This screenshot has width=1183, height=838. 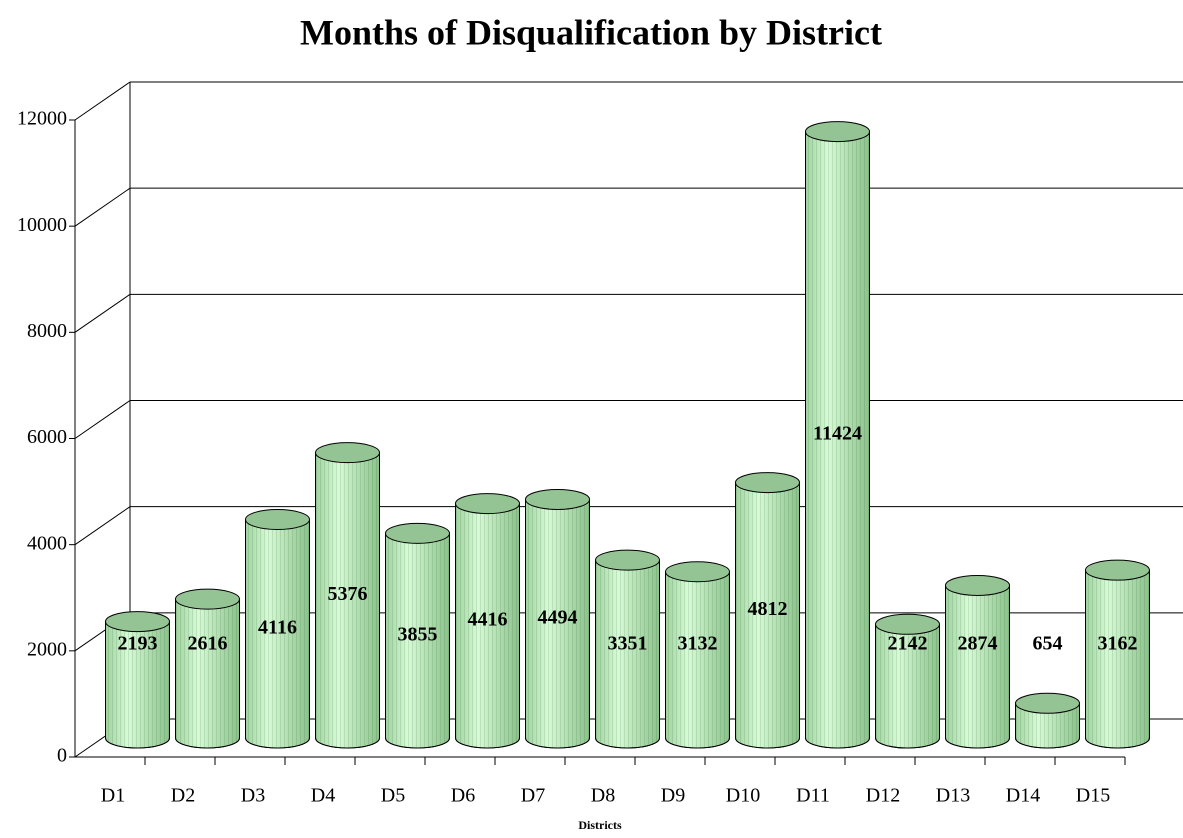 What do you see at coordinates (47, 543) in the screenshot?
I see `y-tick-label: 4000` at bounding box center [47, 543].